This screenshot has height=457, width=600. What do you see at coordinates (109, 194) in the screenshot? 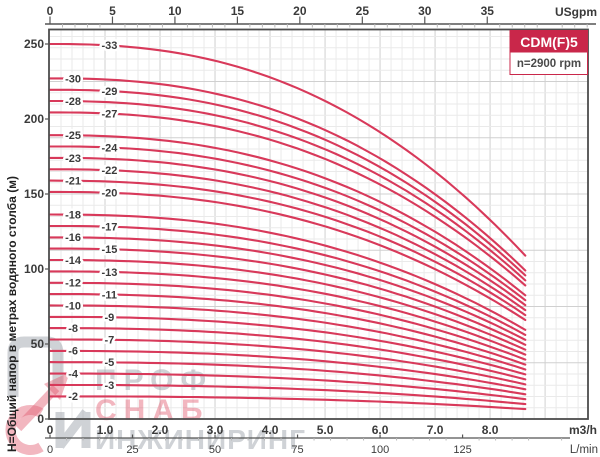
I see `curve-label: -20` at bounding box center [109, 194].